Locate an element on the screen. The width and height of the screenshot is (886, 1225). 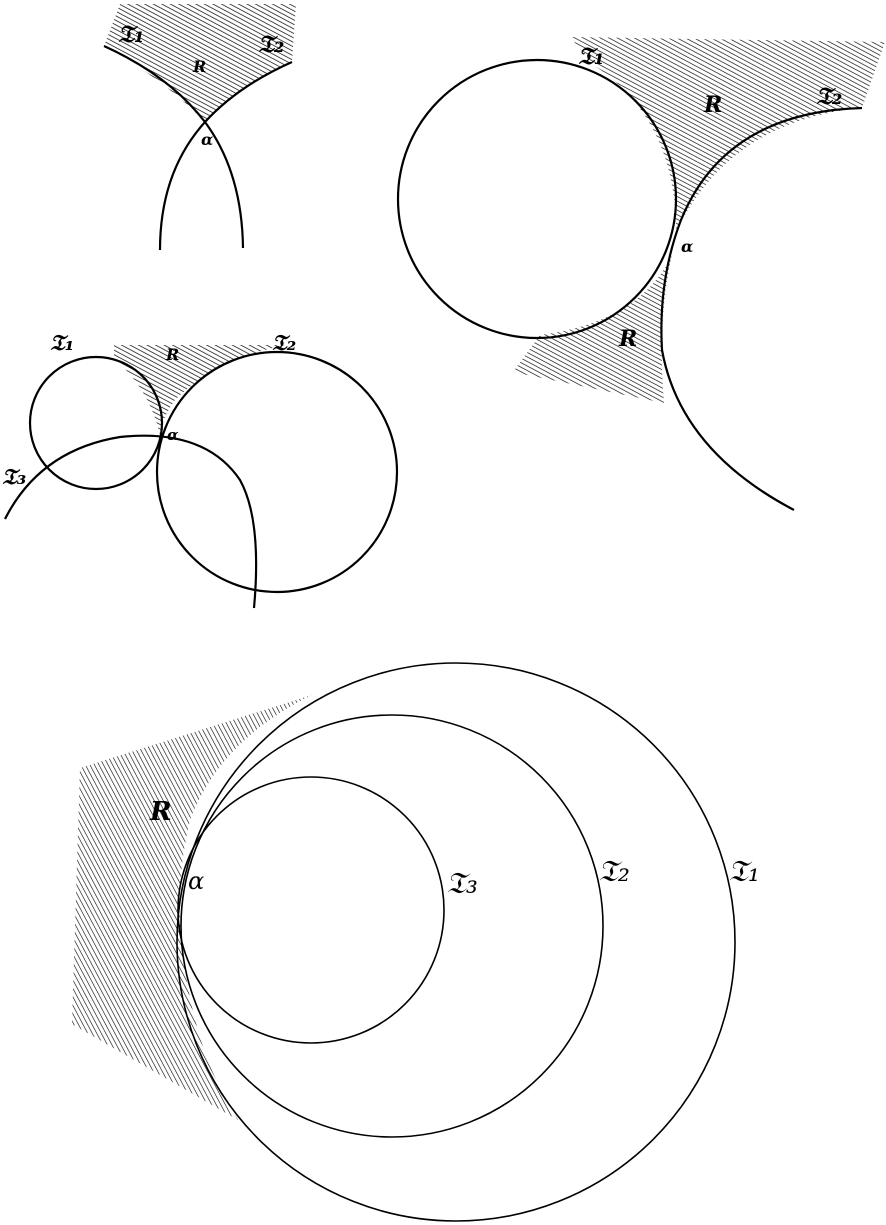
fig1-shaded-region is located at coordinates (200, 63).